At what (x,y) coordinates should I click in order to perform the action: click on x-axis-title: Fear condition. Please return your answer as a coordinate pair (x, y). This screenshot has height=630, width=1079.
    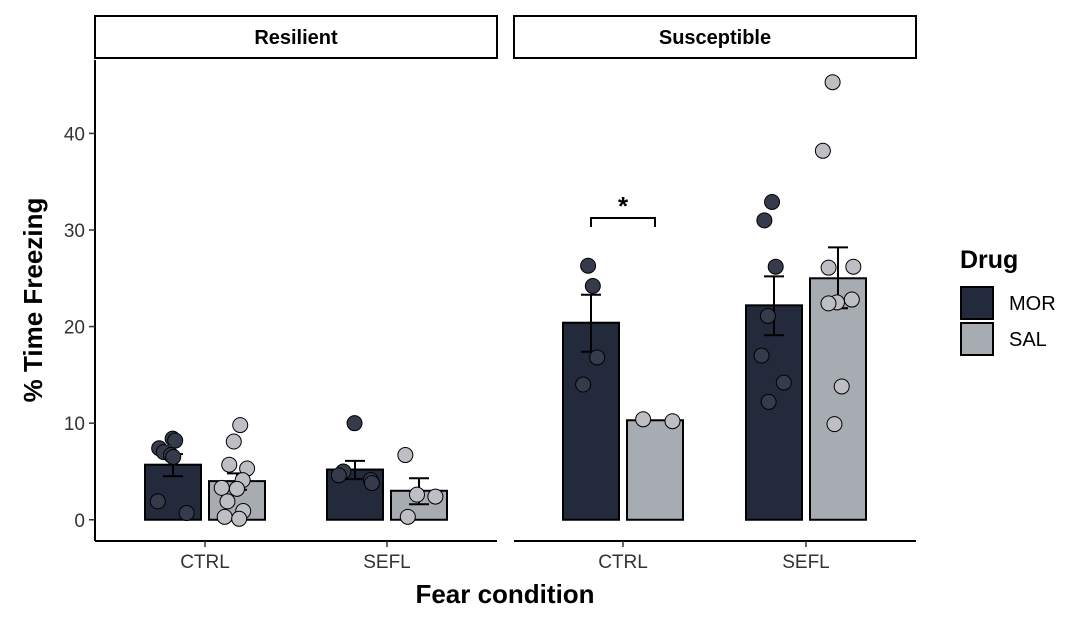
    Looking at the image, I should click on (504, 594).